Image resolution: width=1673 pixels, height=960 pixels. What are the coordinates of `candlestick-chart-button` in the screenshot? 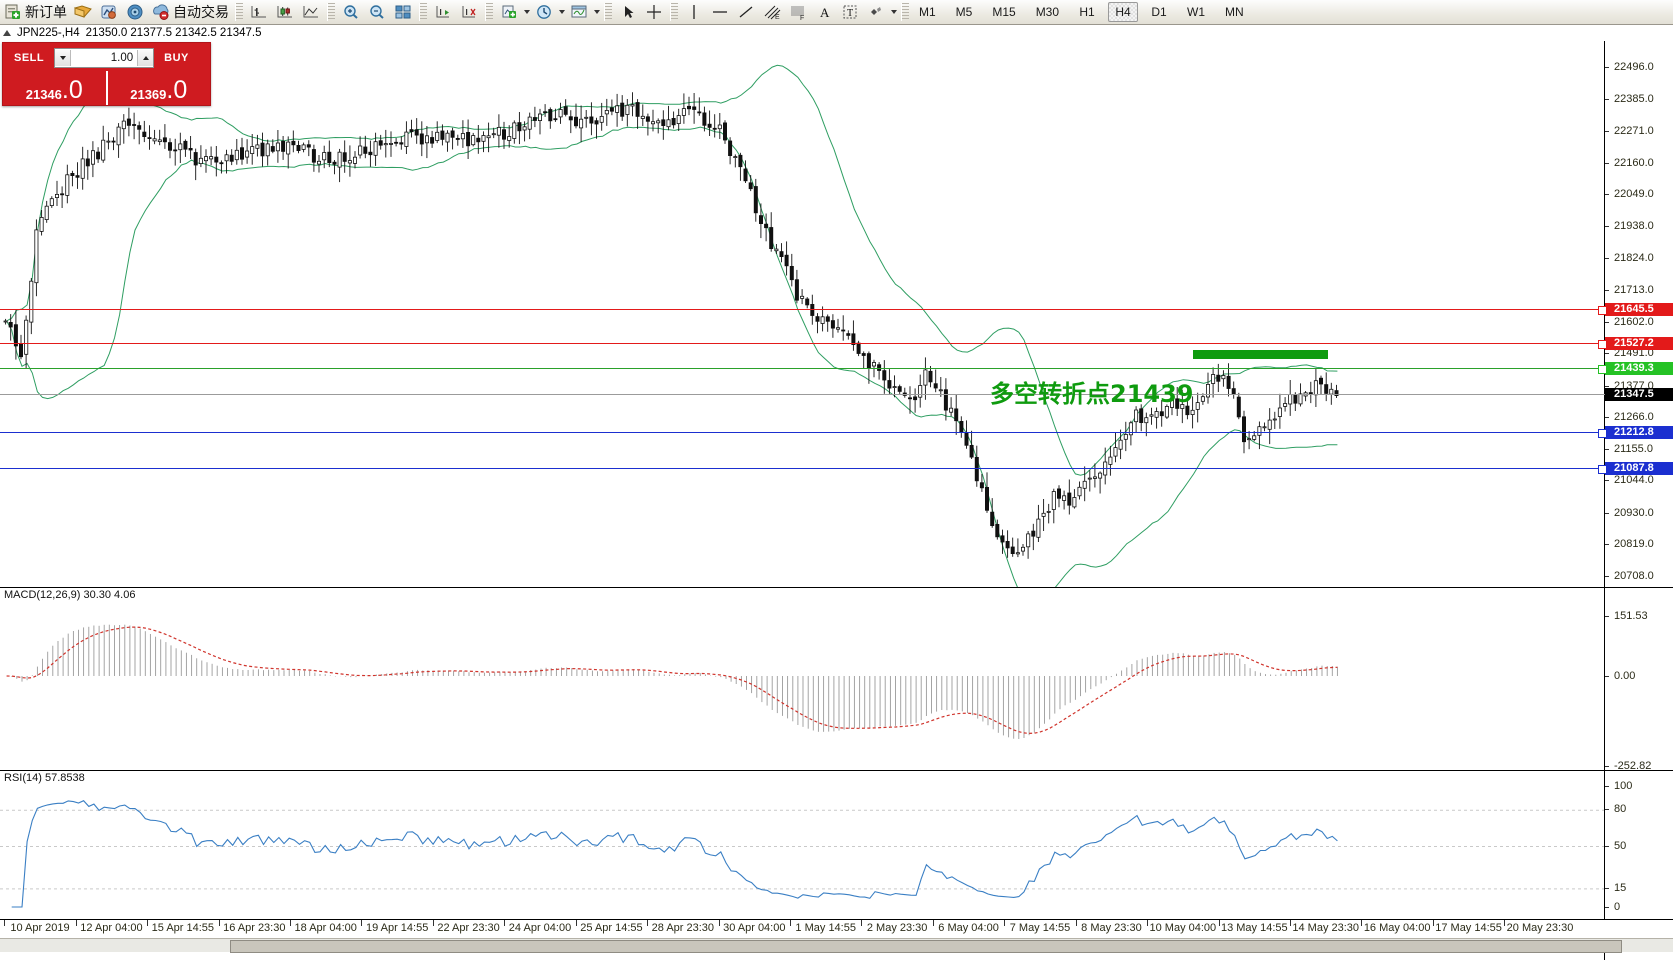 It's located at (285, 12).